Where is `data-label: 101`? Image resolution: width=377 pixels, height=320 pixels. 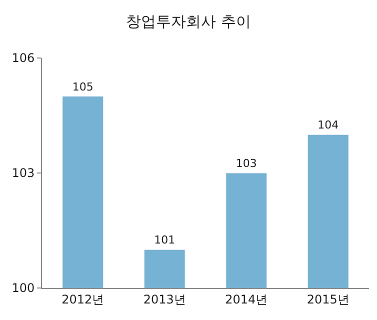 data-label: 101 is located at coordinates (165, 240).